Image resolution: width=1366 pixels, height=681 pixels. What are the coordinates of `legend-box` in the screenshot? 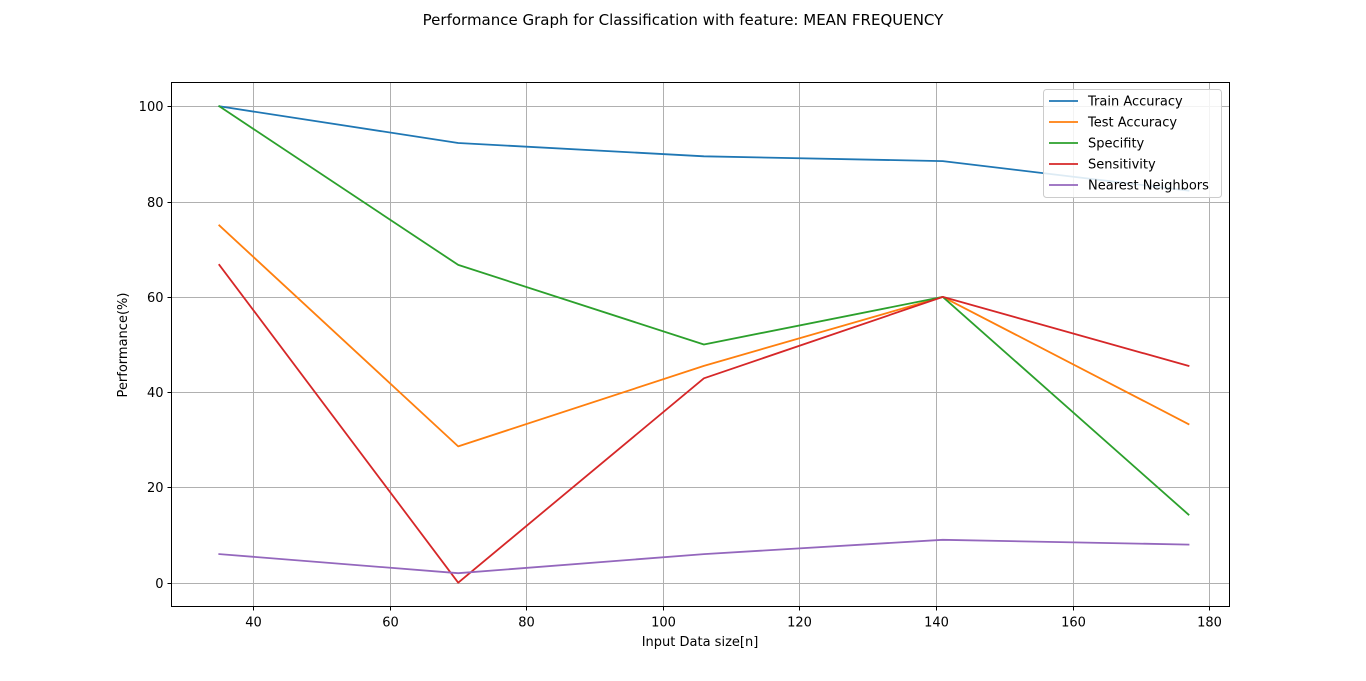 It's located at (1132, 143).